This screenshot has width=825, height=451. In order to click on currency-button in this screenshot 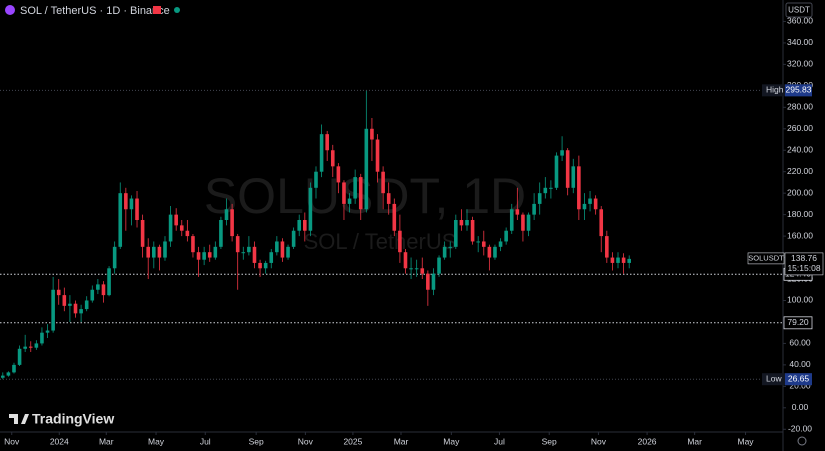, I will do `click(799, 10)`.